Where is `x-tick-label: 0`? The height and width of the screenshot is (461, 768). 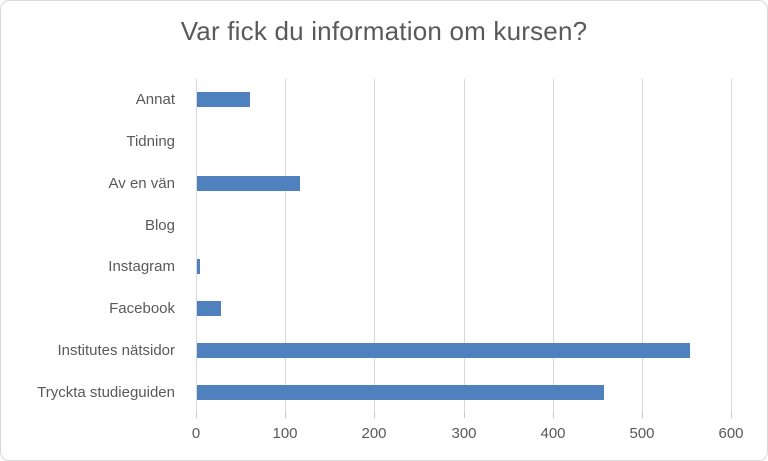
x-tick-label: 0 is located at coordinates (196, 433).